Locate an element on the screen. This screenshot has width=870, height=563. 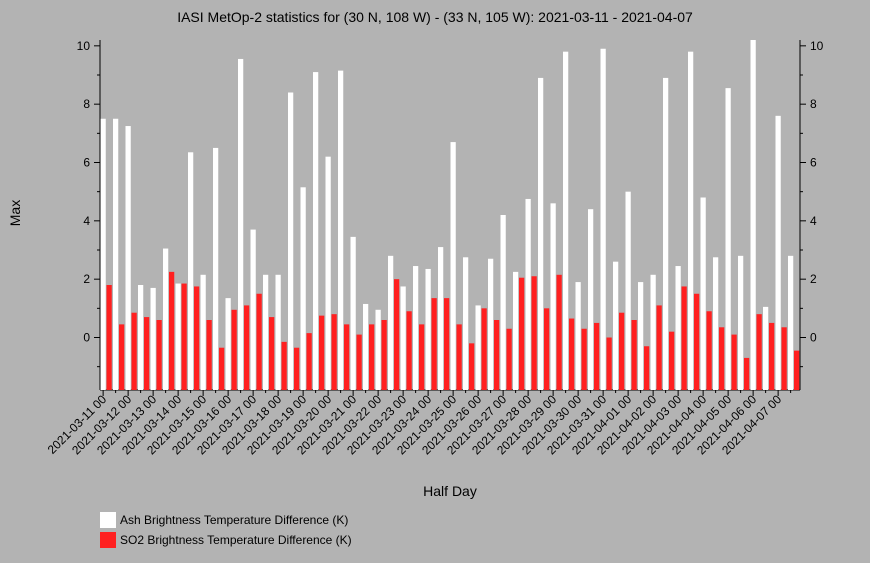
y-tick-label-right: 2 is located at coordinates (813, 279).